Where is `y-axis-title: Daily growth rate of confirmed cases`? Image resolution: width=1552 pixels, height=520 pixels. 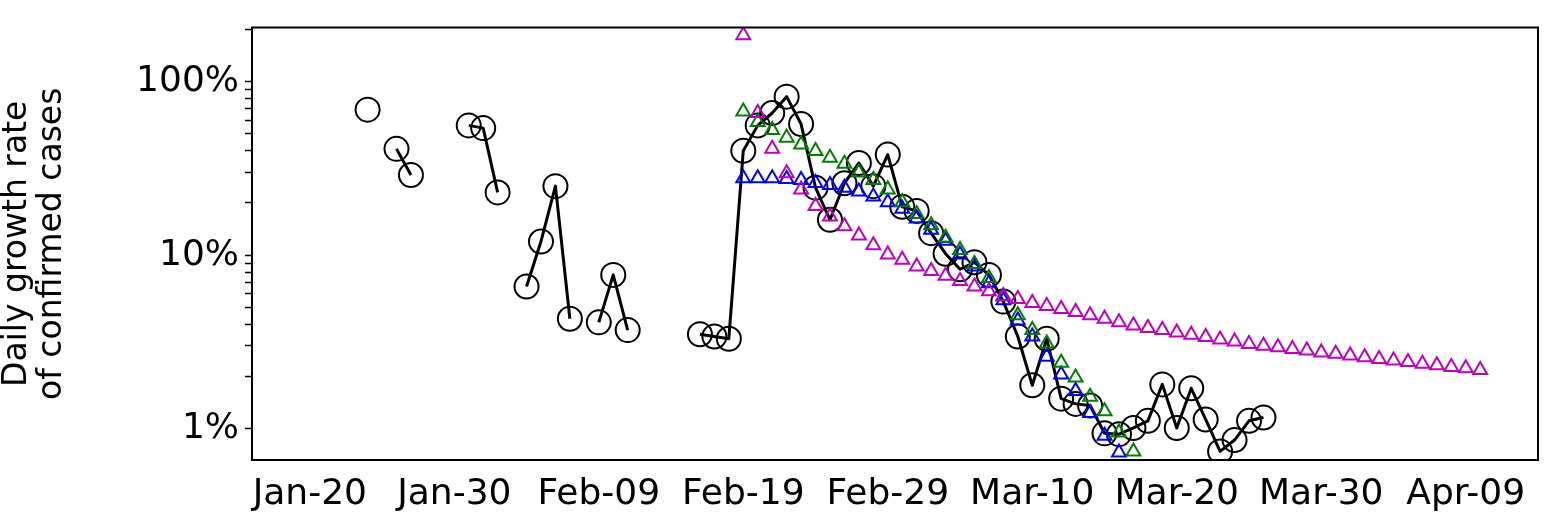 y-axis-title: Daily growth rate of confirmed cases is located at coordinates (34, 243).